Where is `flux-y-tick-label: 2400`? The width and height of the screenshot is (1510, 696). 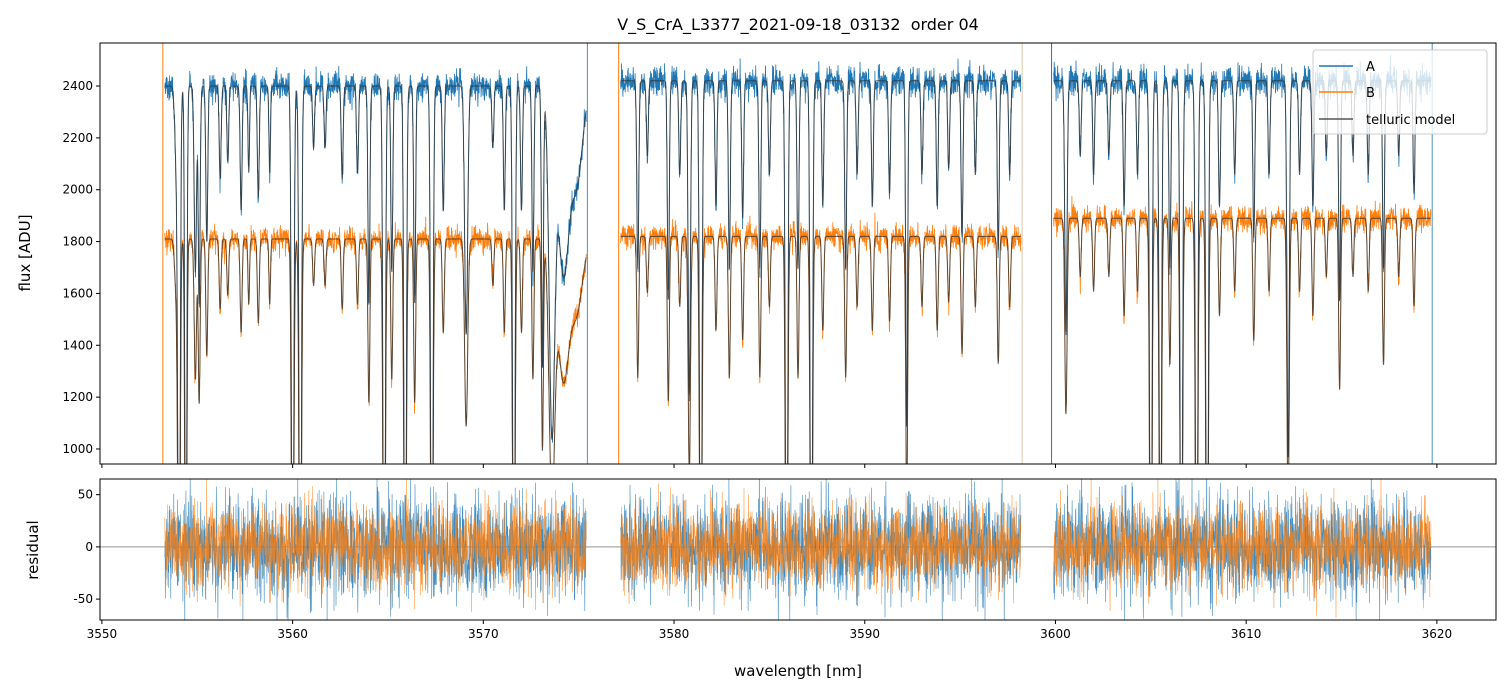 flux-y-tick-label: 2400 is located at coordinates (77, 86).